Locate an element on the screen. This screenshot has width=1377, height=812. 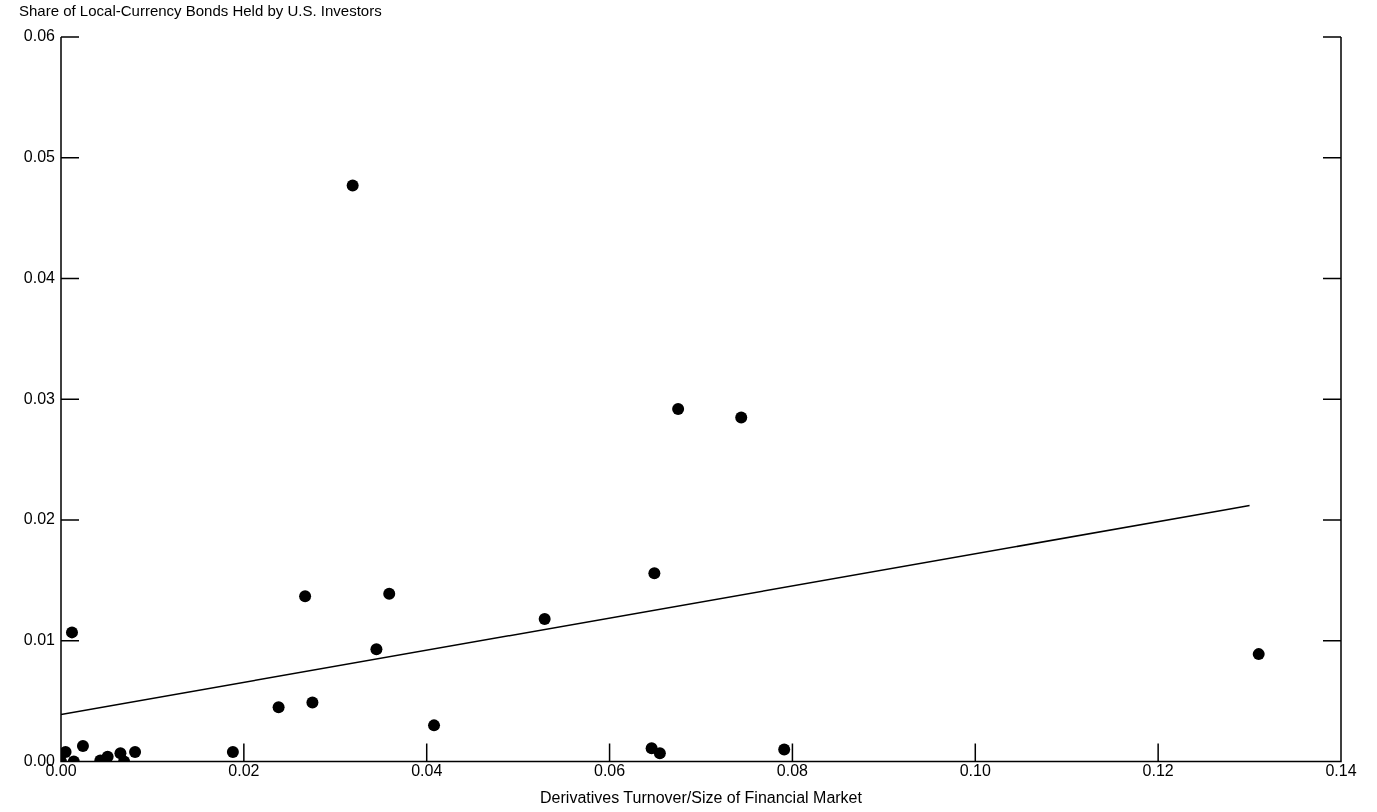
x-tick-label: 0.12 is located at coordinates (1158, 770).